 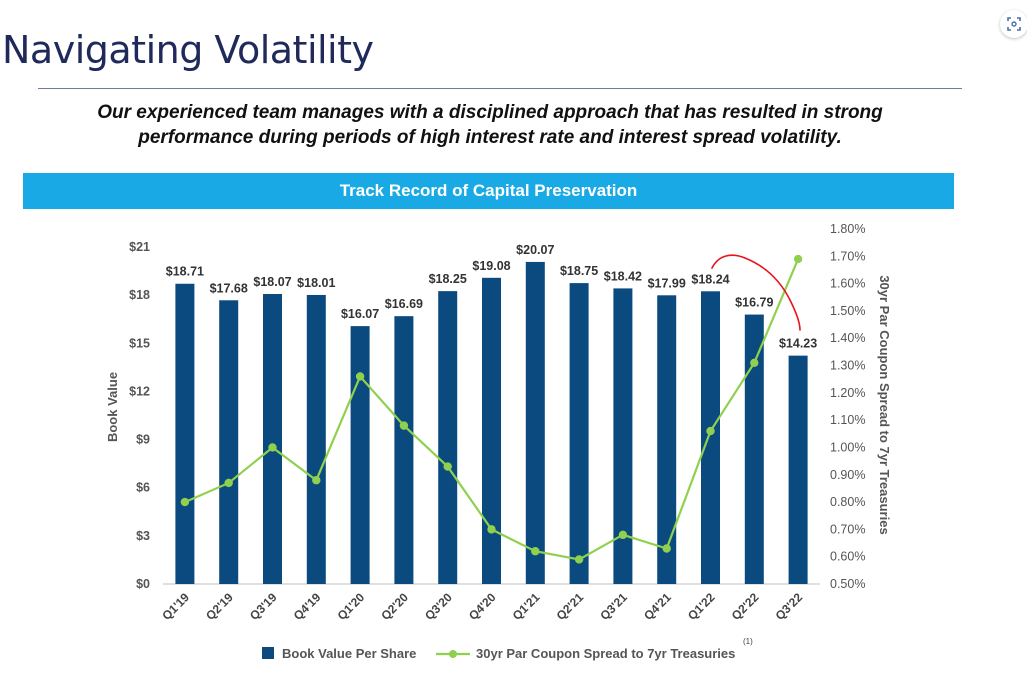 What do you see at coordinates (394, 606) in the screenshot?
I see `x-tick-label: Q2'20` at bounding box center [394, 606].